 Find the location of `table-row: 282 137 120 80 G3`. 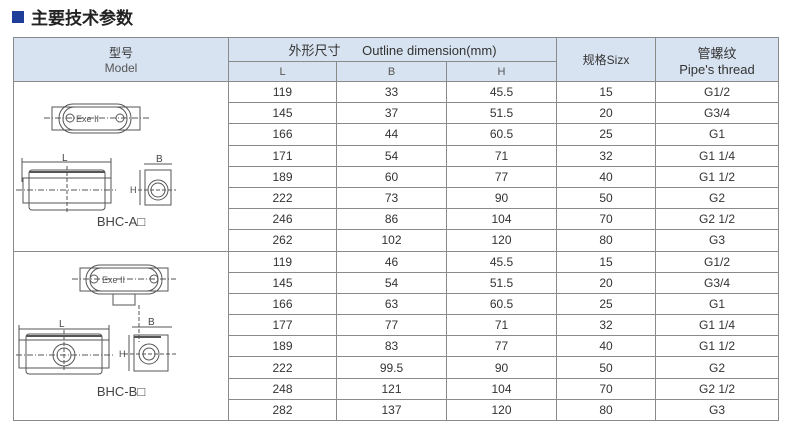

table-row: 282 137 120 80 G3 is located at coordinates (396, 410).